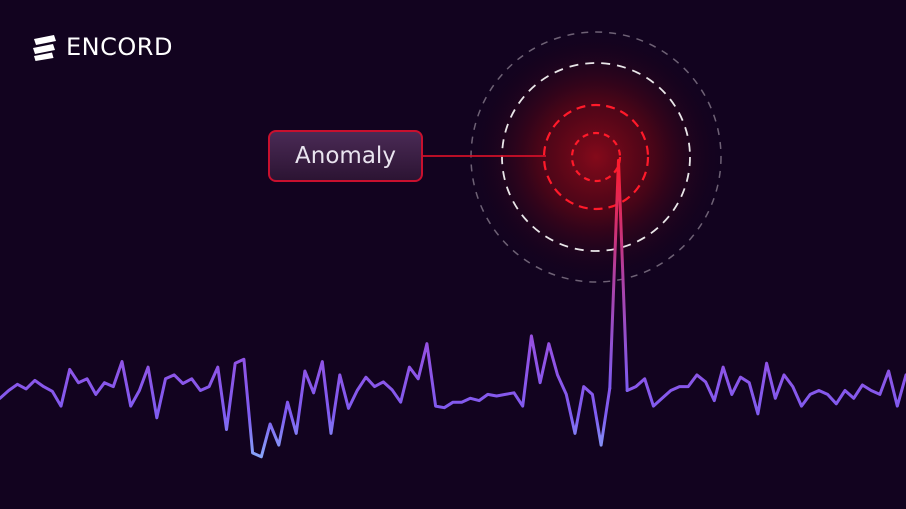 This screenshot has height=509, width=906. I want to click on brand-logo: ENCORD, so click(101, 47).